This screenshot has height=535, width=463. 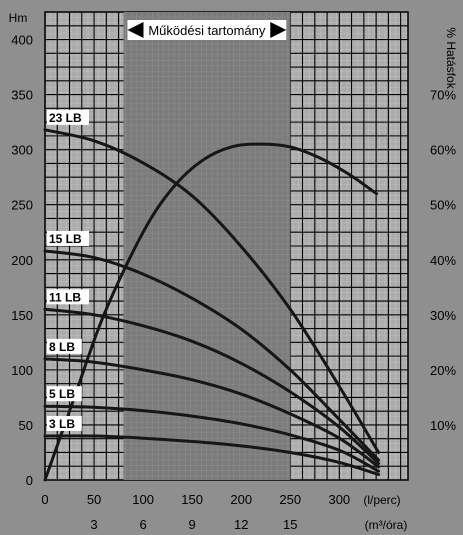 What do you see at coordinates (443, 425) in the screenshot?
I see `y2-tick-label: 10%` at bounding box center [443, 425].